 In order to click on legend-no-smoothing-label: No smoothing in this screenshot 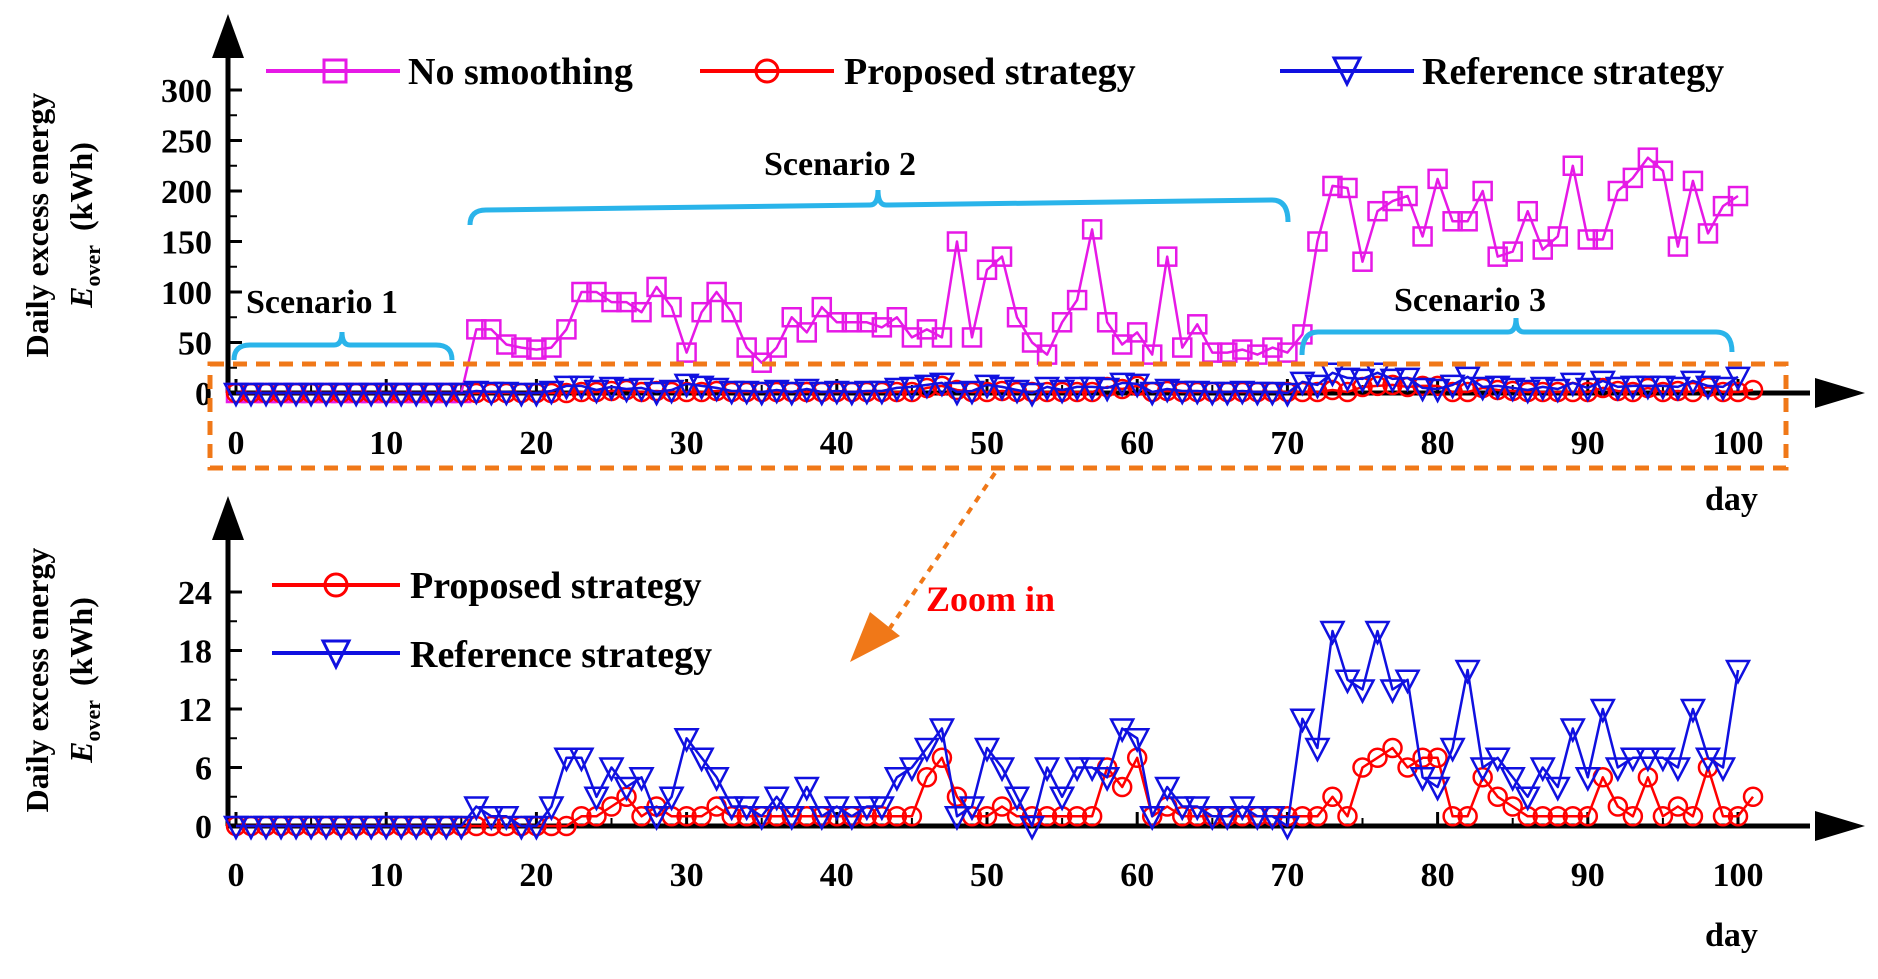, I will do `click(520, 72)`.